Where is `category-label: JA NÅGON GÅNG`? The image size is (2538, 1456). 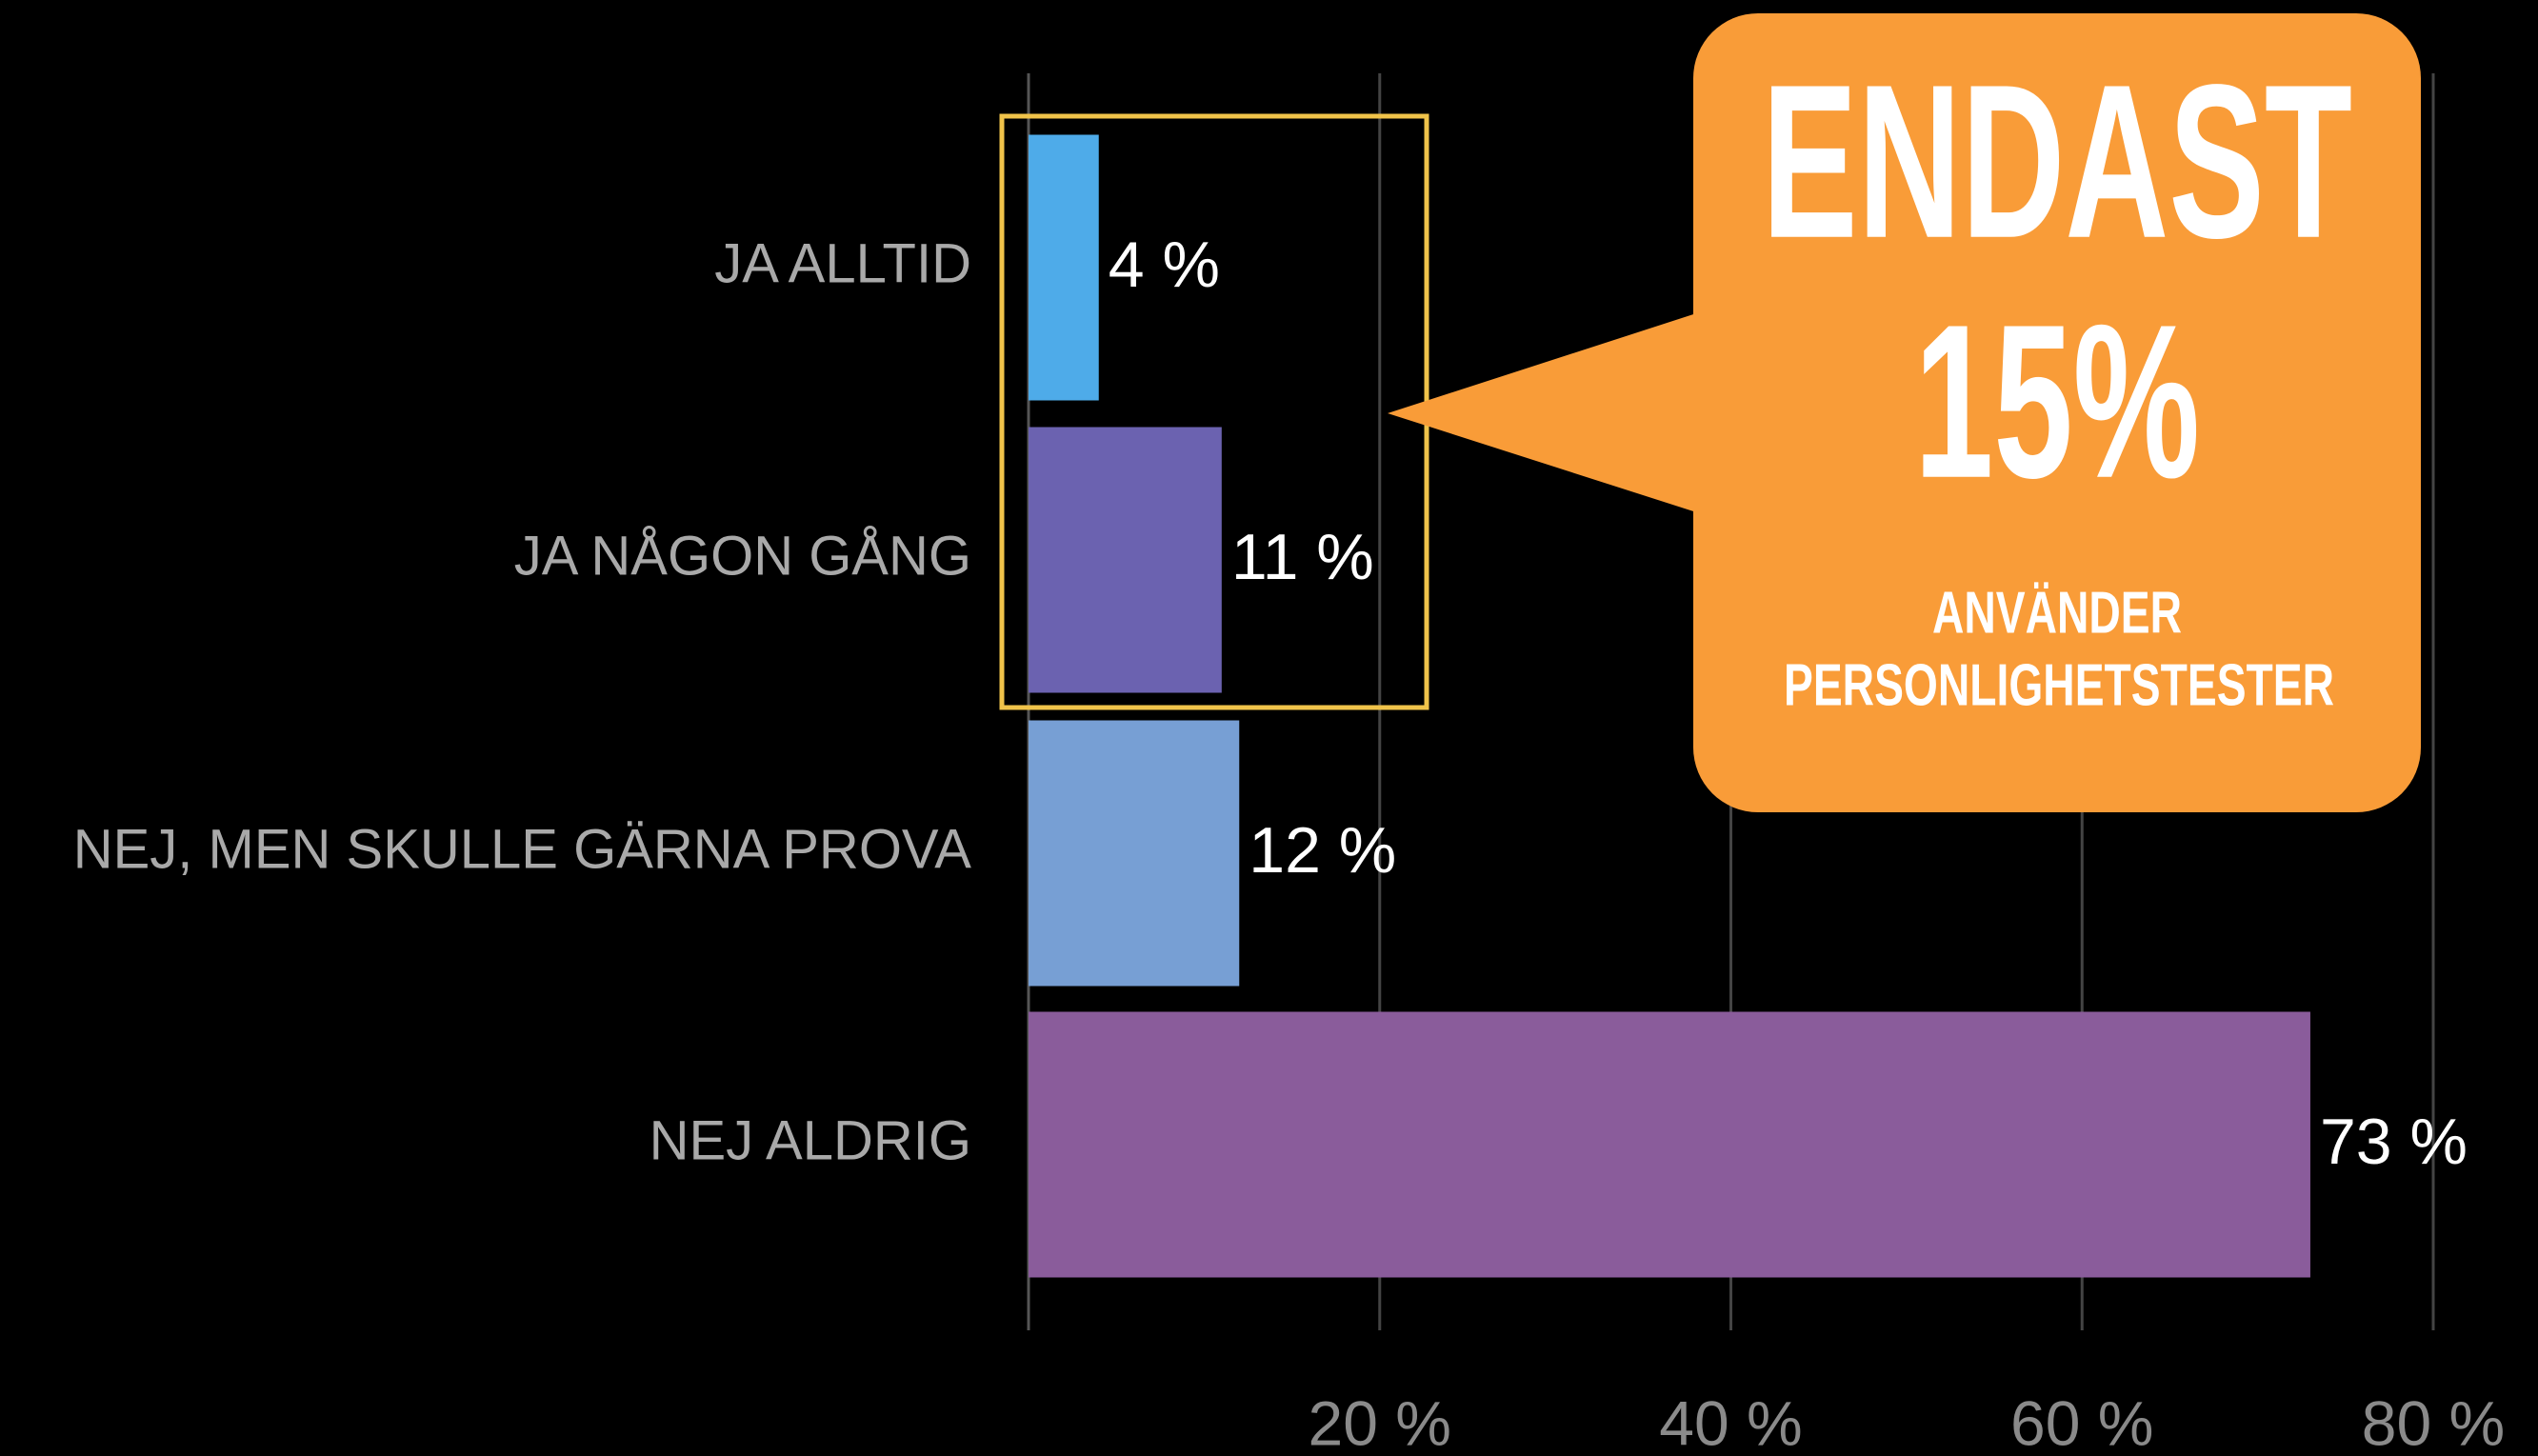 category-label: JA NÅGON GÅNG is located at coordinates (742, 556).